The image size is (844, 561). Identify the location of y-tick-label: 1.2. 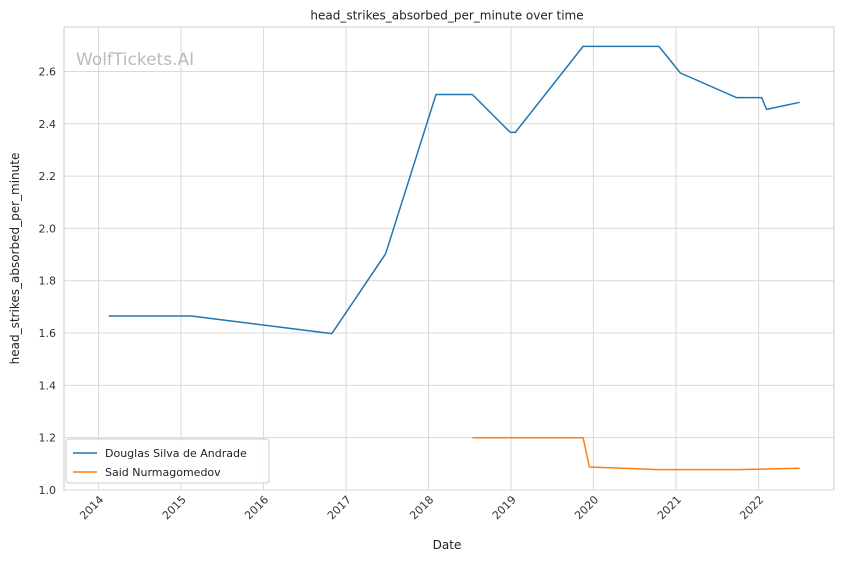
(48, 438).